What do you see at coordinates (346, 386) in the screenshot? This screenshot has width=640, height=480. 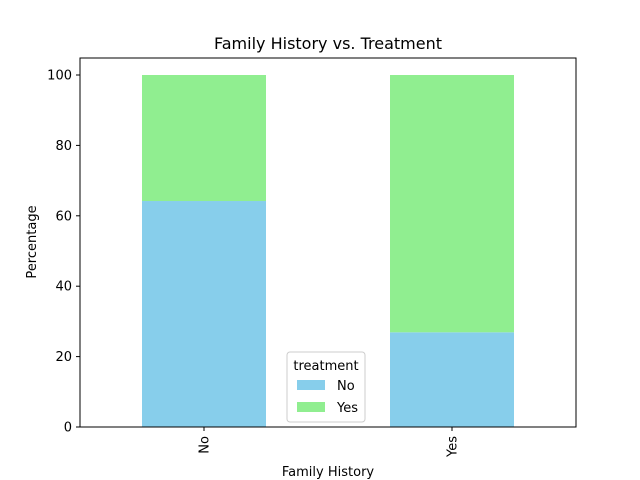 I see `legend-label-no: No` at bounding box center [346, 386].